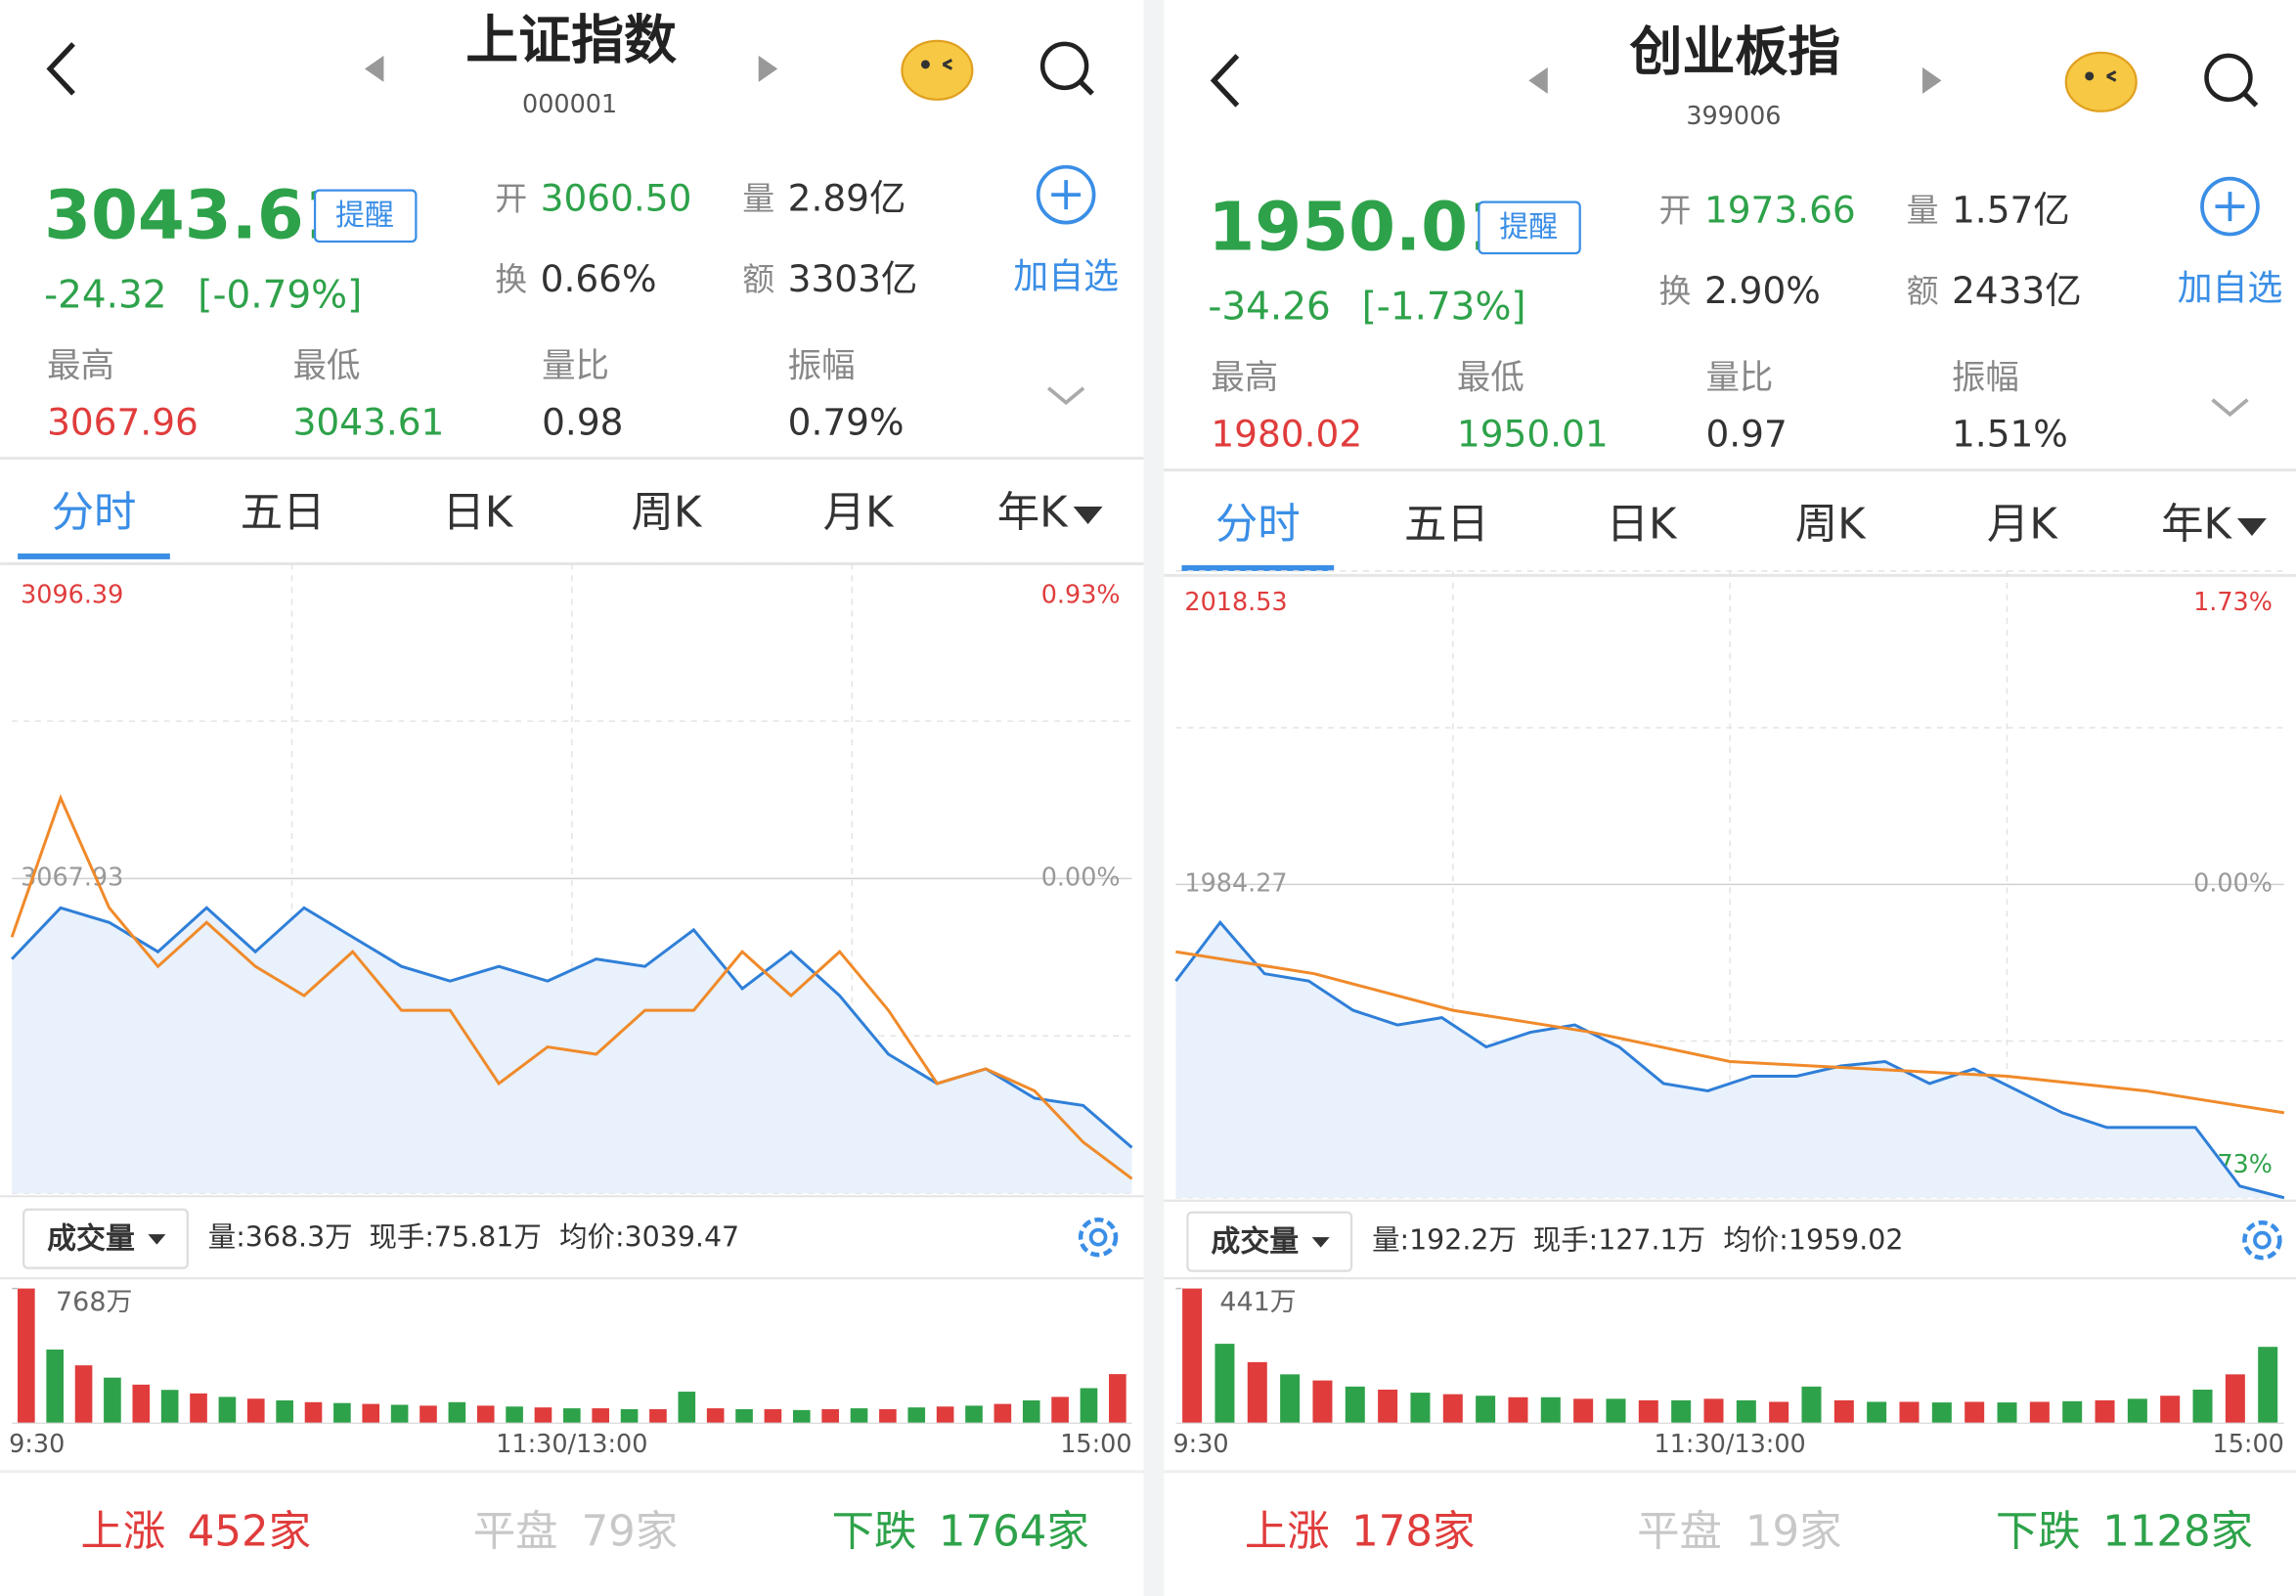  What do you see at coordinates (1490, 377) in the screenshot?
I see `stat-label: 最低` at bounding box center [1490, 377].